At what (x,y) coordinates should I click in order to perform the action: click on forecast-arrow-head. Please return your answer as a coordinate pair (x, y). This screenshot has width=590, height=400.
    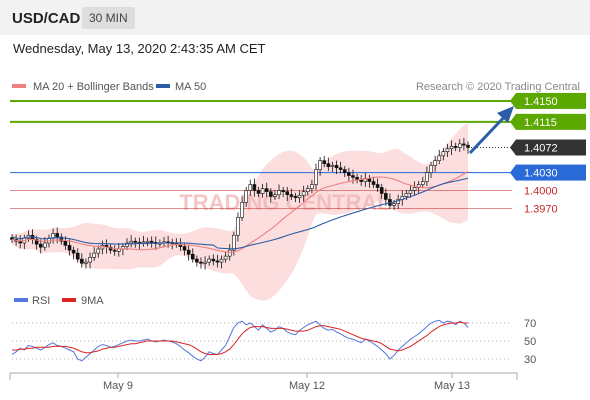
    Looking at the image, I should click on (505, 114).